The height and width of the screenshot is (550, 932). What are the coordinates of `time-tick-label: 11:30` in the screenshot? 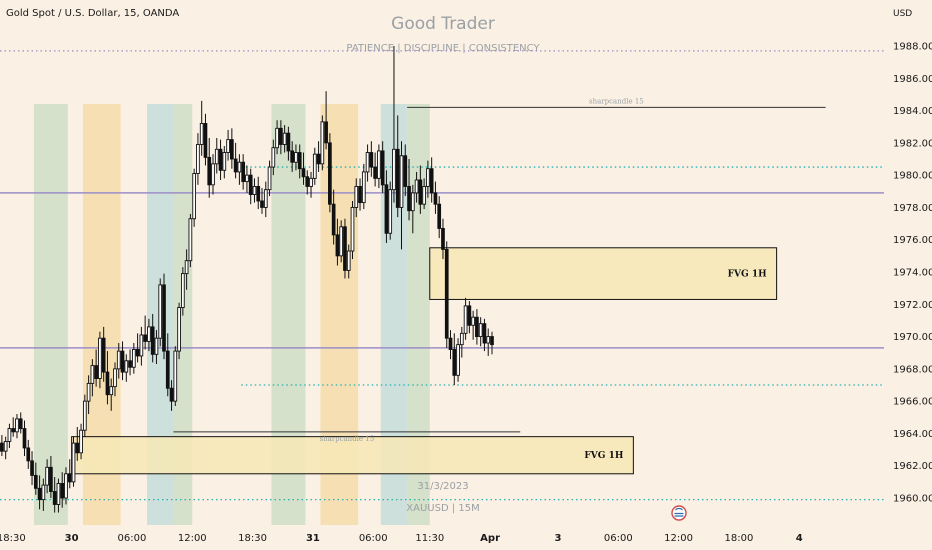 It's located at (429, 538).